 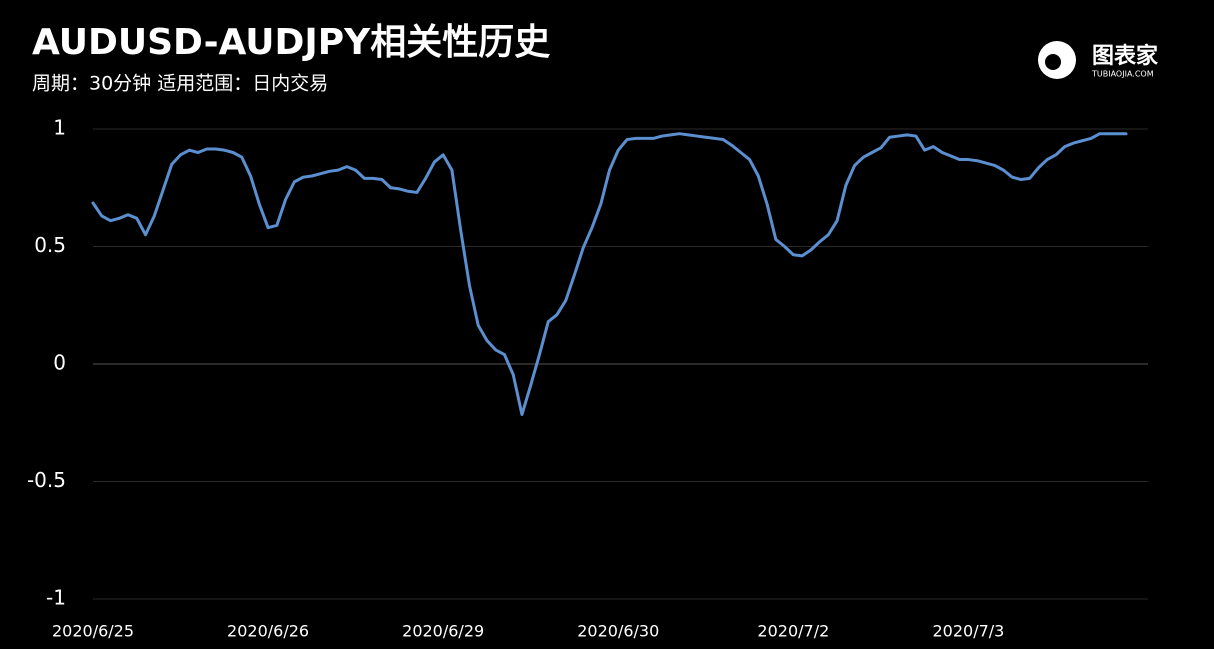 I want to click on y-tick-label: -0.5, so click(x=46, y=480).